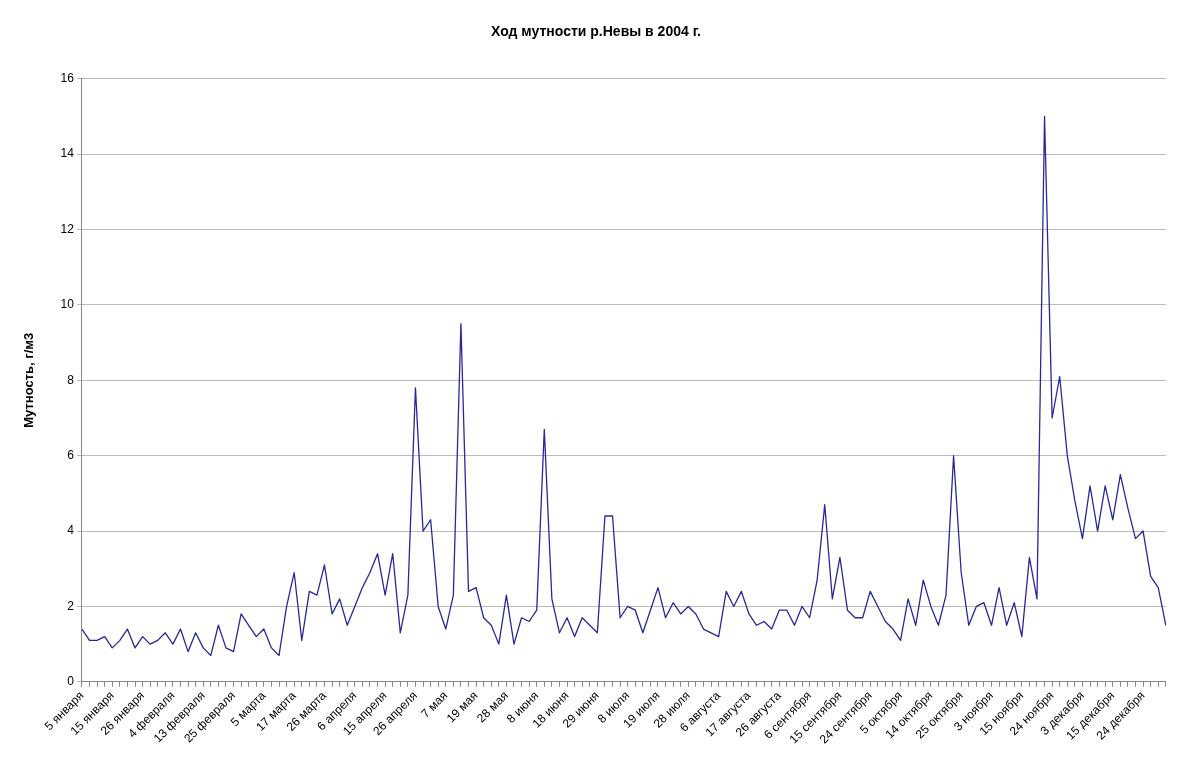 The image size is (1182, 761). What do you see at coordinates (67, 304) in the screenshot?
I see `y-tick-label: 10` at bounding box center [67, 304].